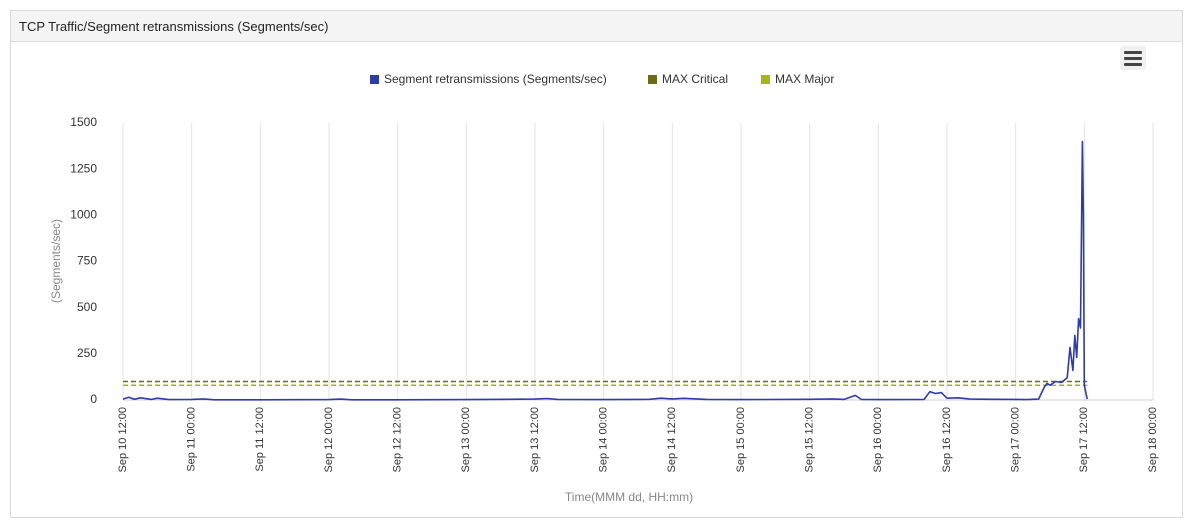  Describe the element at coordinates (810, 439) in the screenshot. I see `x-tick-label: Sep 15 12:00` at that location.